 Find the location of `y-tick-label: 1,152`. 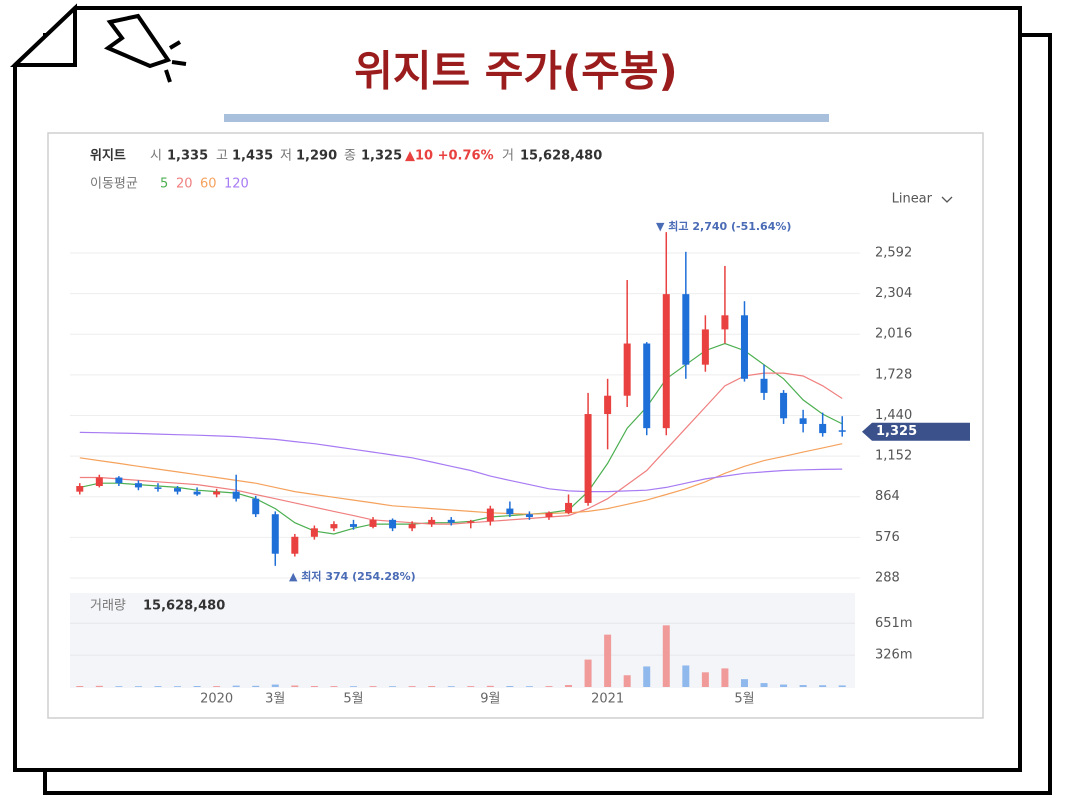

y-tick-label: 1,152 is located at coordinates (893, 456).